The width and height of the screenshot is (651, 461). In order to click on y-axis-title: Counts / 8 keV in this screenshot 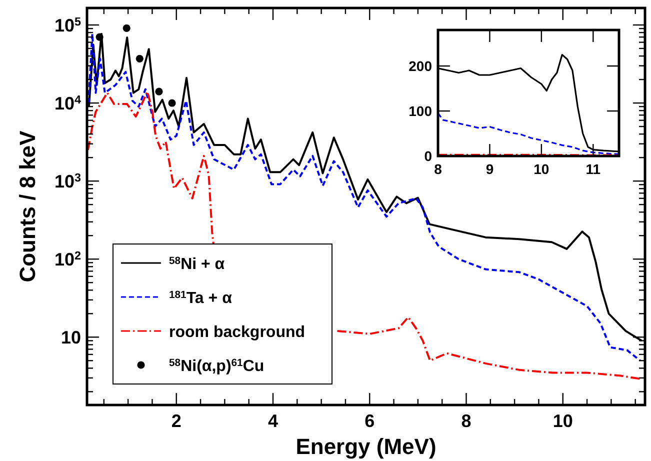, I will do `click(27, 206)`.